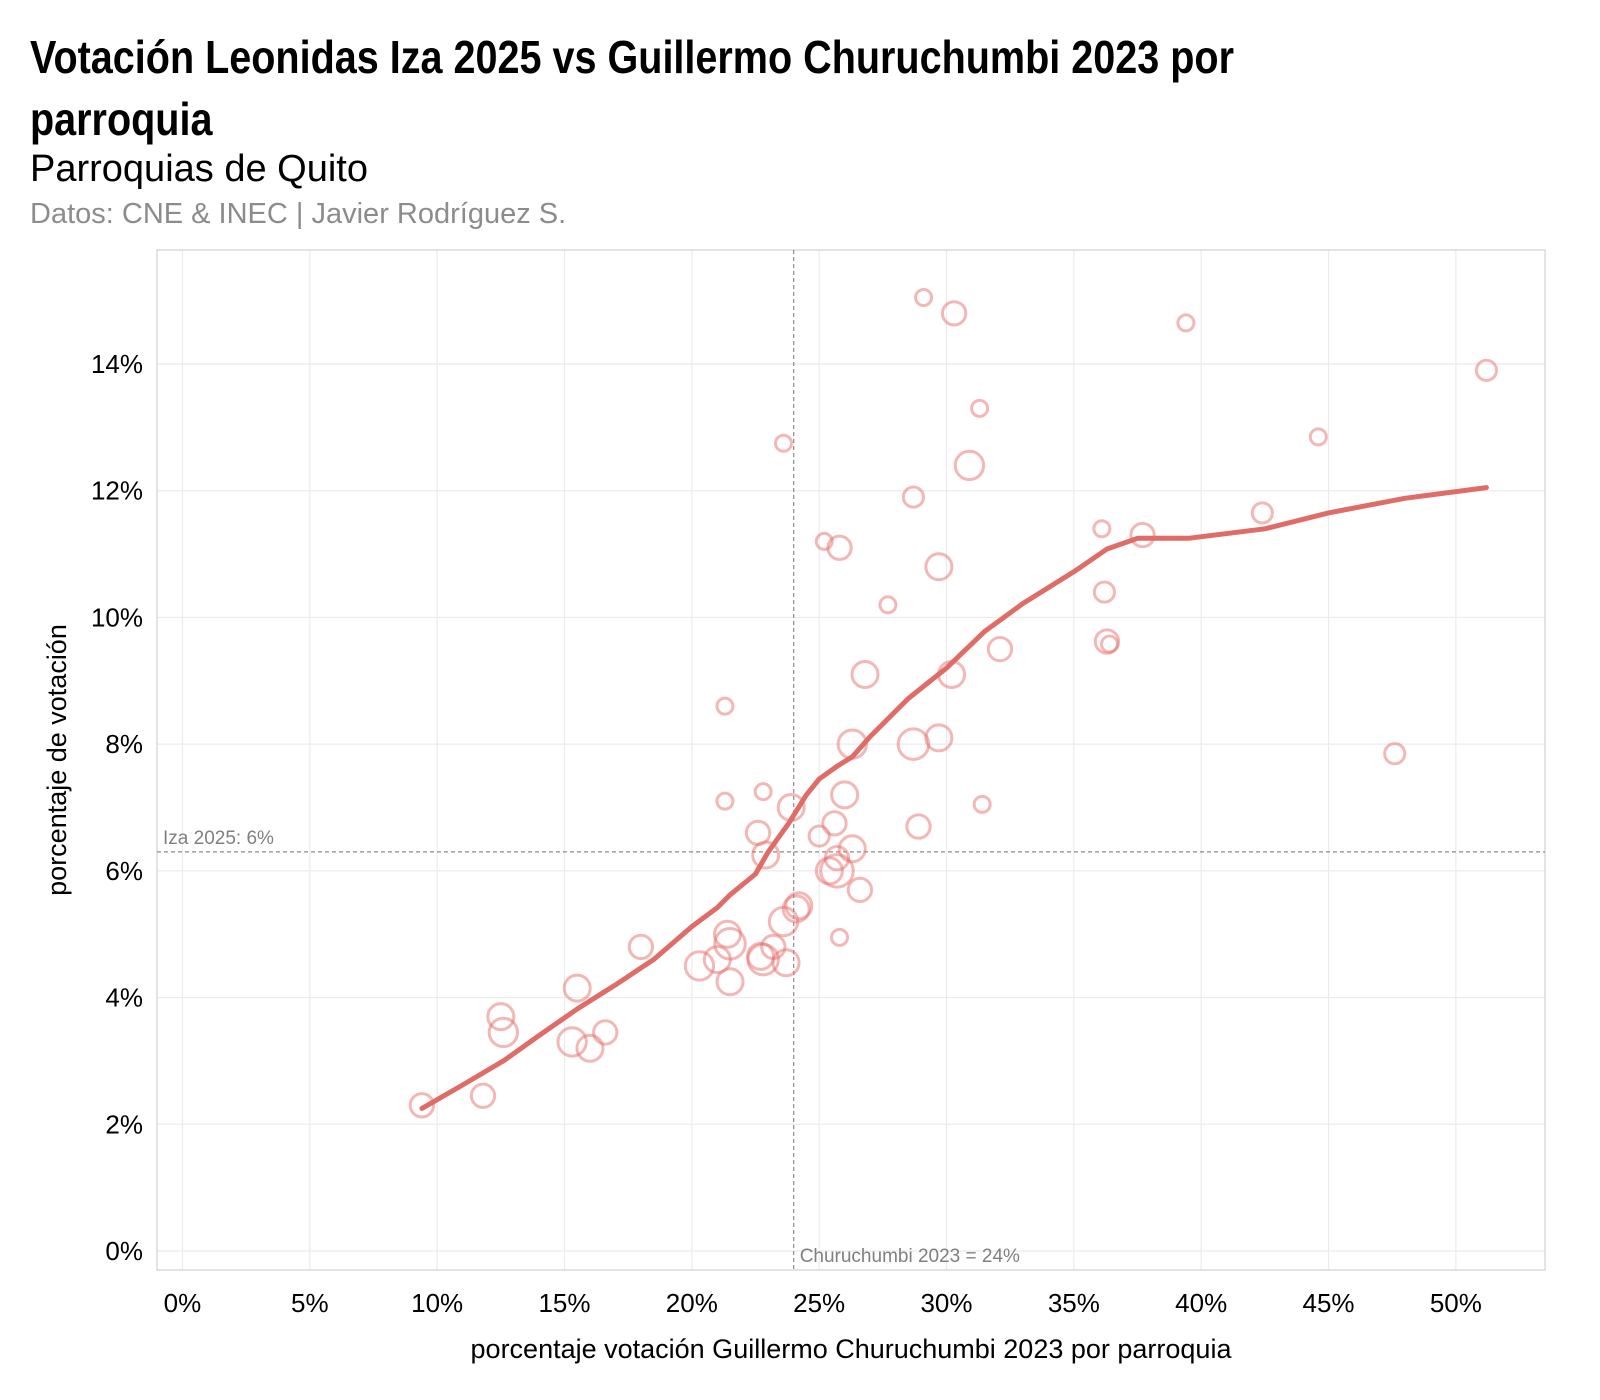  Describe the element at coordinates (310, 1303) in the screenshot. I see `x-tick-label: 5%` at that location.